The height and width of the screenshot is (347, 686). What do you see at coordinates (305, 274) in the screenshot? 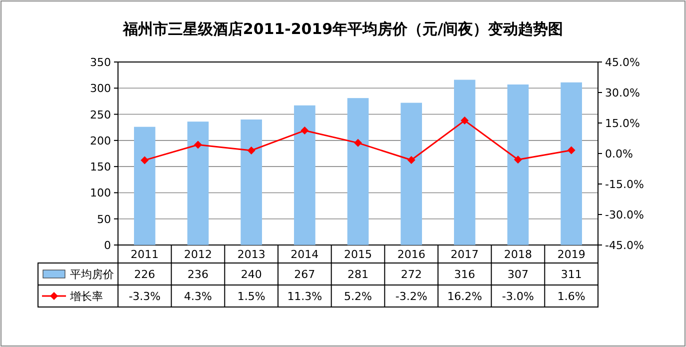
I see `data-label: 267` at bounding box center [305, 274].